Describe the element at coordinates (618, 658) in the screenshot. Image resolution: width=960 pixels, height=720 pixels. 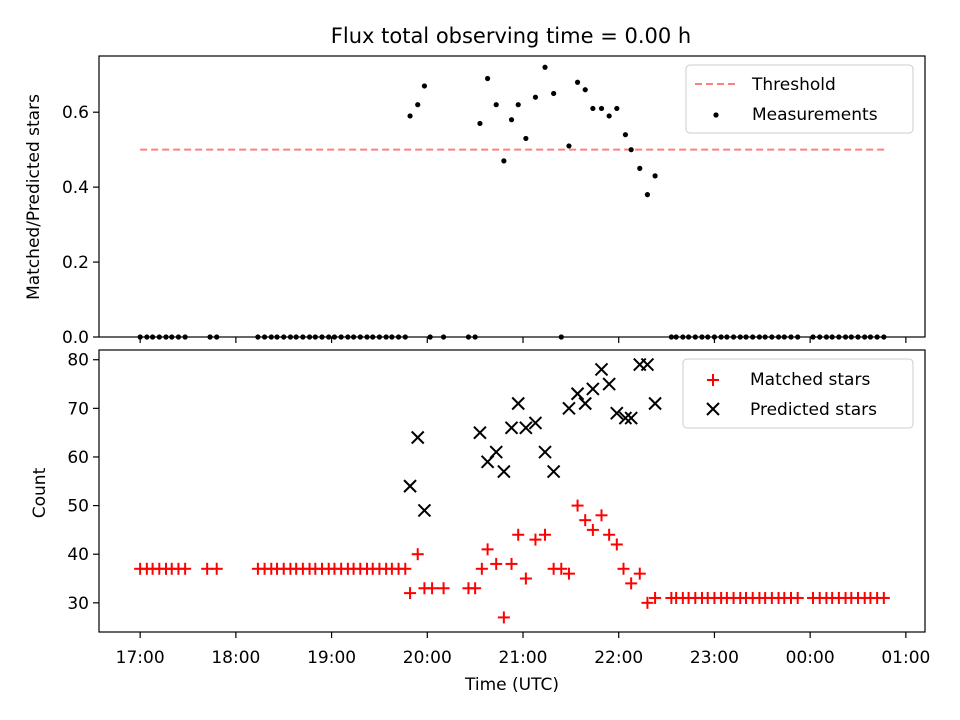
I see `x-tick-label: 22:00` at that location.